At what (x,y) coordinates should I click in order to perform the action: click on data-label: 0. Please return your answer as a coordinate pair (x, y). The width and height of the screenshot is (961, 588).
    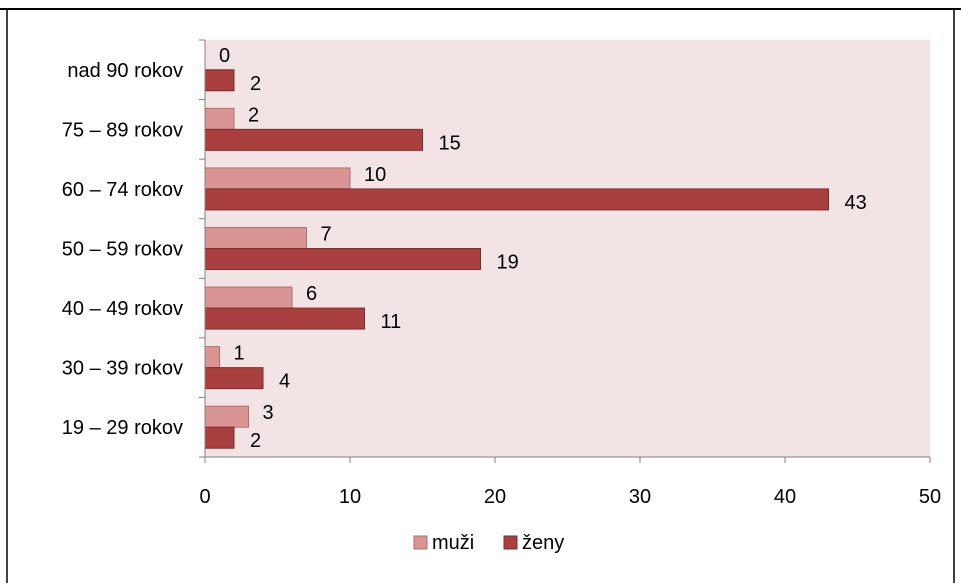
    Looking at the image, I should click on (224, 56).